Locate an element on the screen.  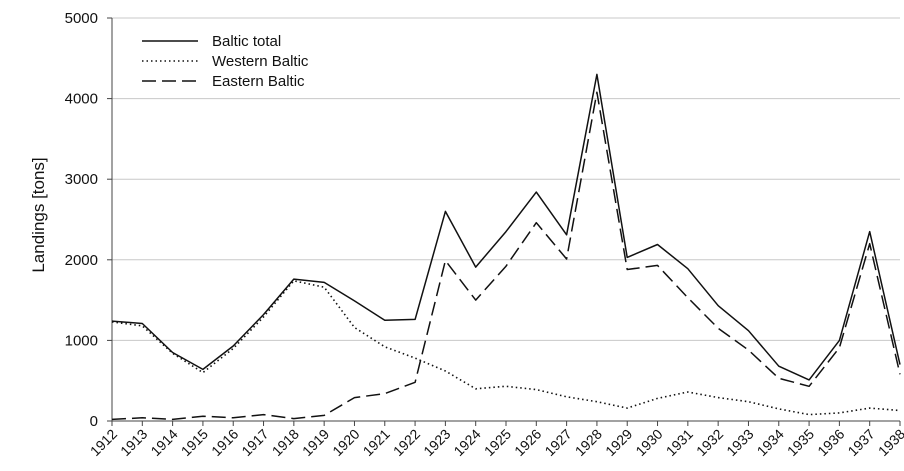
y-tick-label: 2000 is located at coordinates (81, 260).